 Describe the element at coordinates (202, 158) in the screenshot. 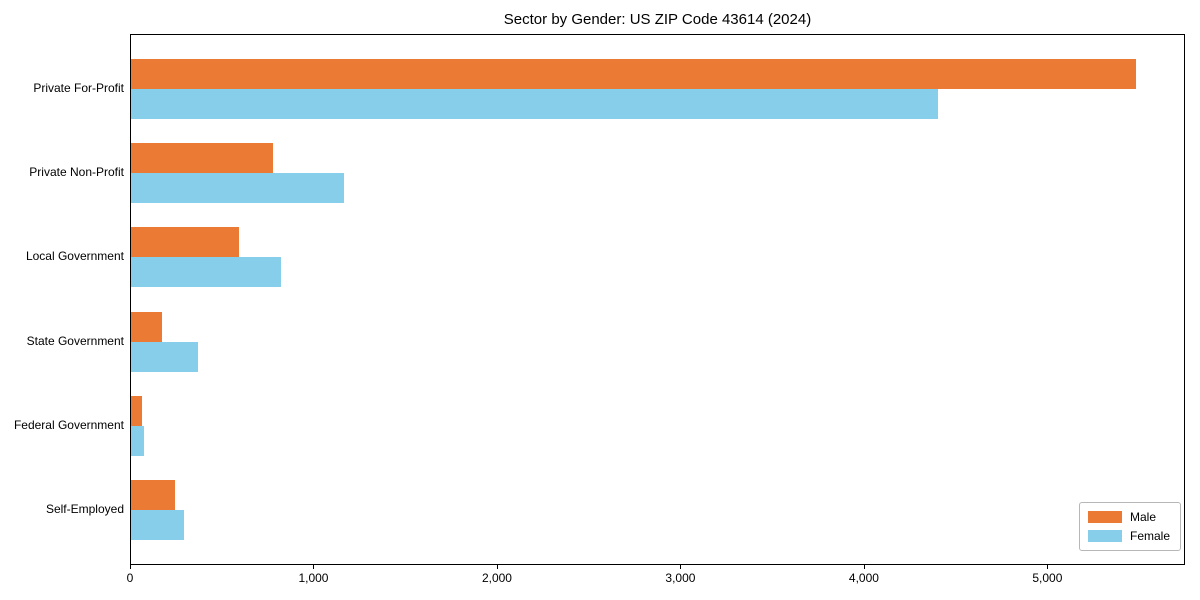

I see `bar-male-private-non-profit` at that location.